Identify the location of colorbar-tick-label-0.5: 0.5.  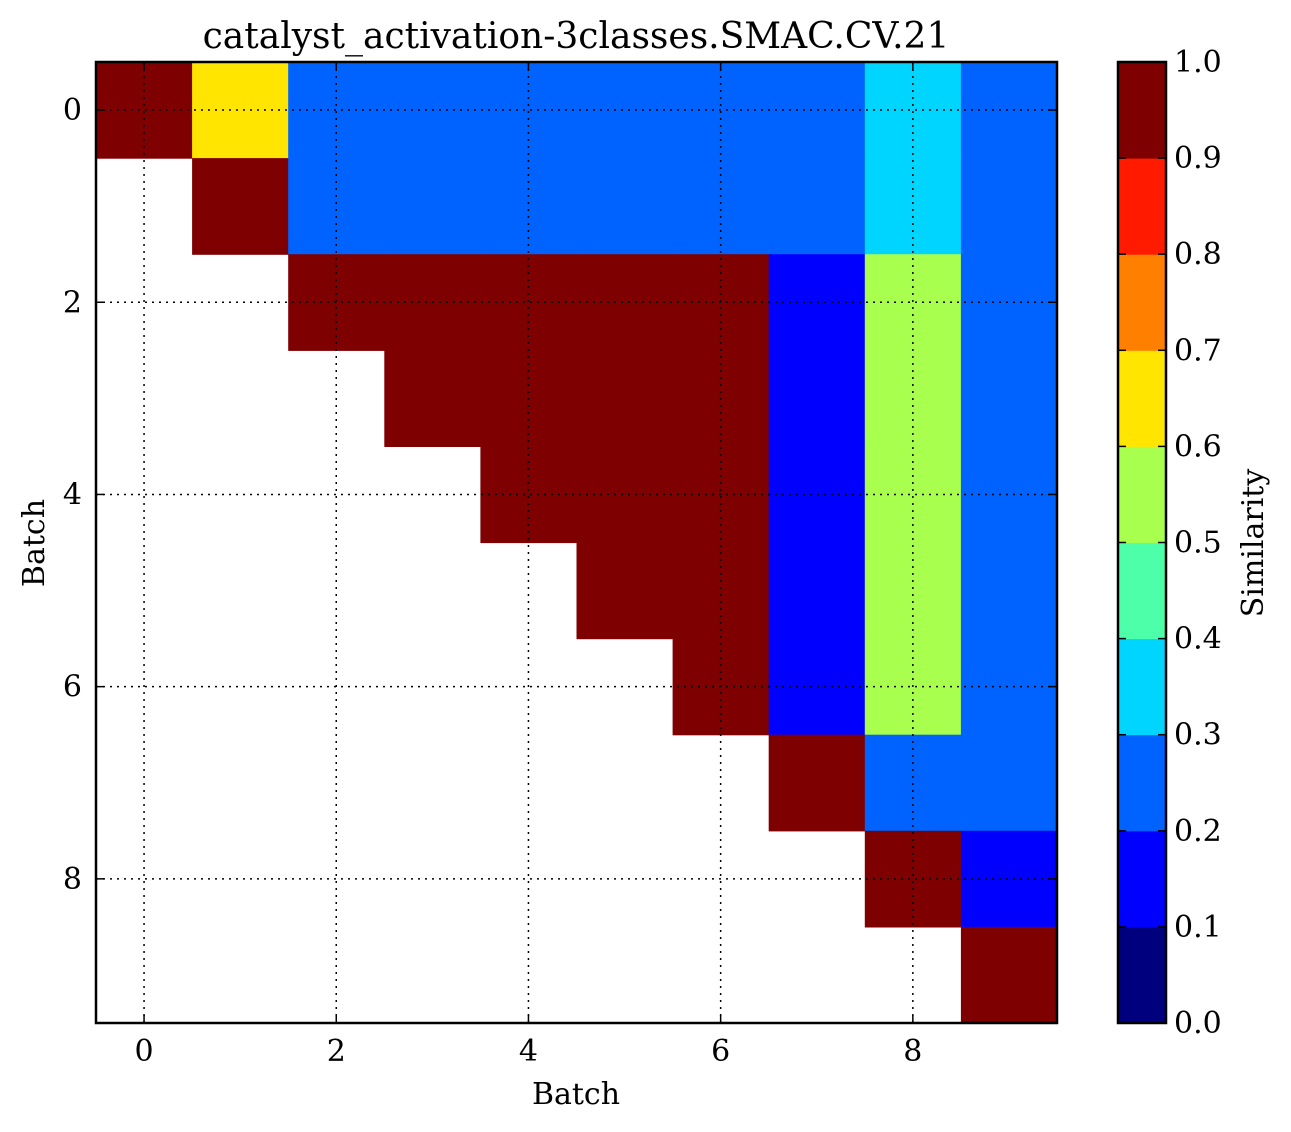
(1198, 543).